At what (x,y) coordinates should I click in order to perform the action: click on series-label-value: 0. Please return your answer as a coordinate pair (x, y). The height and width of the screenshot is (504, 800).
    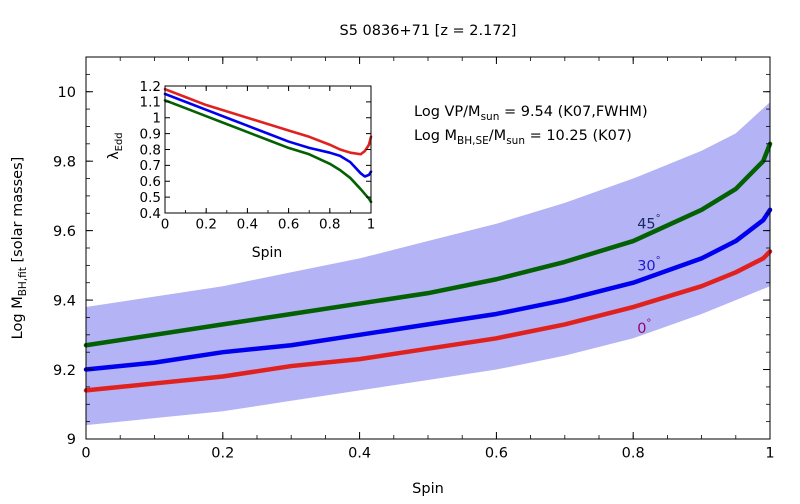
    Looking at the image, I should click on (641, 329).